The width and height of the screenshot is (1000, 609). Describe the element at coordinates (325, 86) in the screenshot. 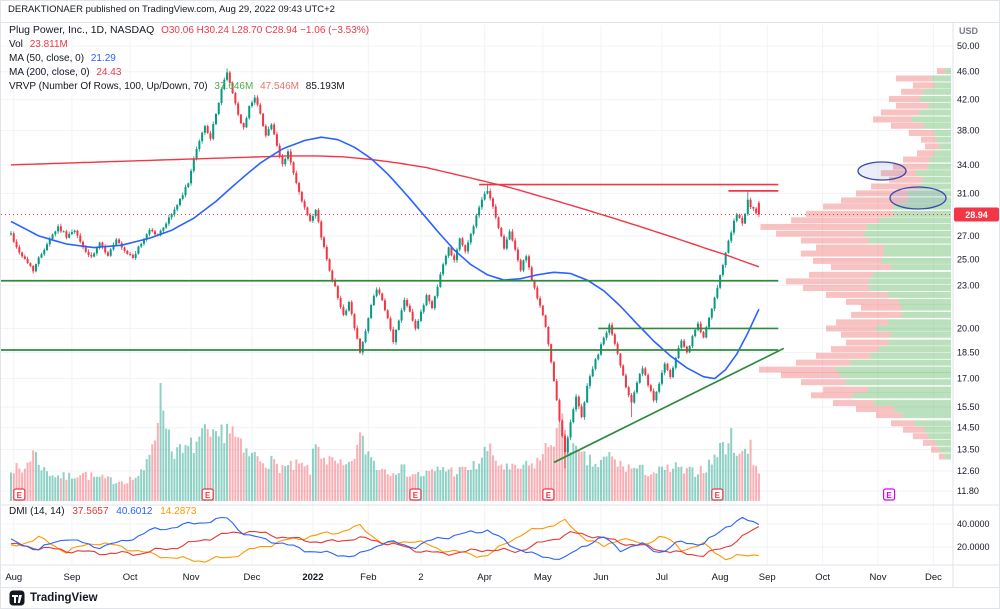

I see `vrvp-total-value: 85.193M` at that location.